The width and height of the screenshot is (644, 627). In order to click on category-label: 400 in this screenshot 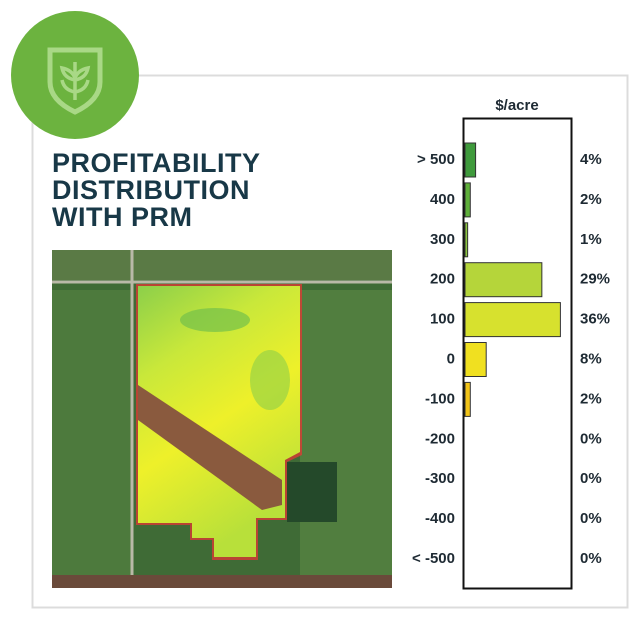, I will do `click(442, 199)`.